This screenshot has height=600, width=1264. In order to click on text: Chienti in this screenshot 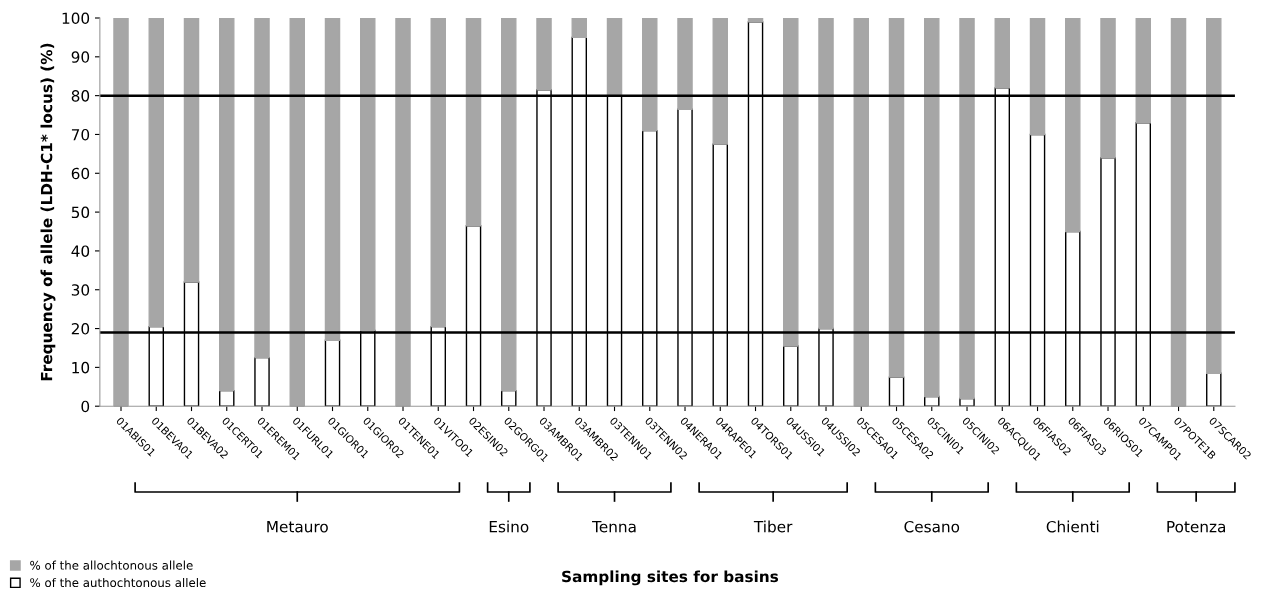, I will do `click(1072, 526)`.